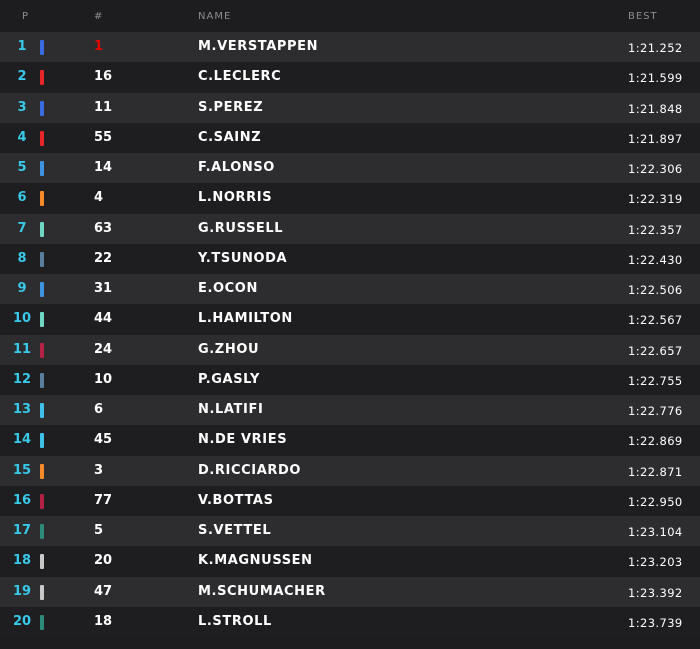 This screenshot has width=700, height=649. Describe the element at coordinates (231, 409) in the screenshot. I see `driver-name-cell: N.LATIFI` at that location.